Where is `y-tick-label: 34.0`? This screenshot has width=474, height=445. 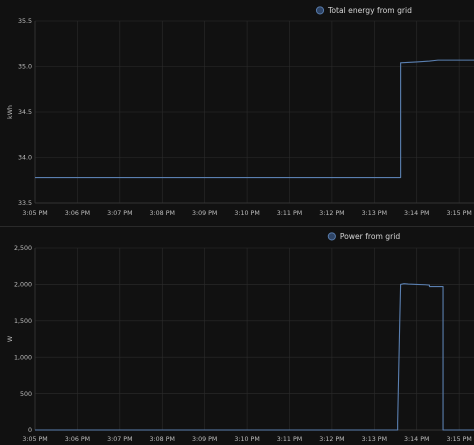
y-tick-label: 34.0 is located at coordinates (25, 158).